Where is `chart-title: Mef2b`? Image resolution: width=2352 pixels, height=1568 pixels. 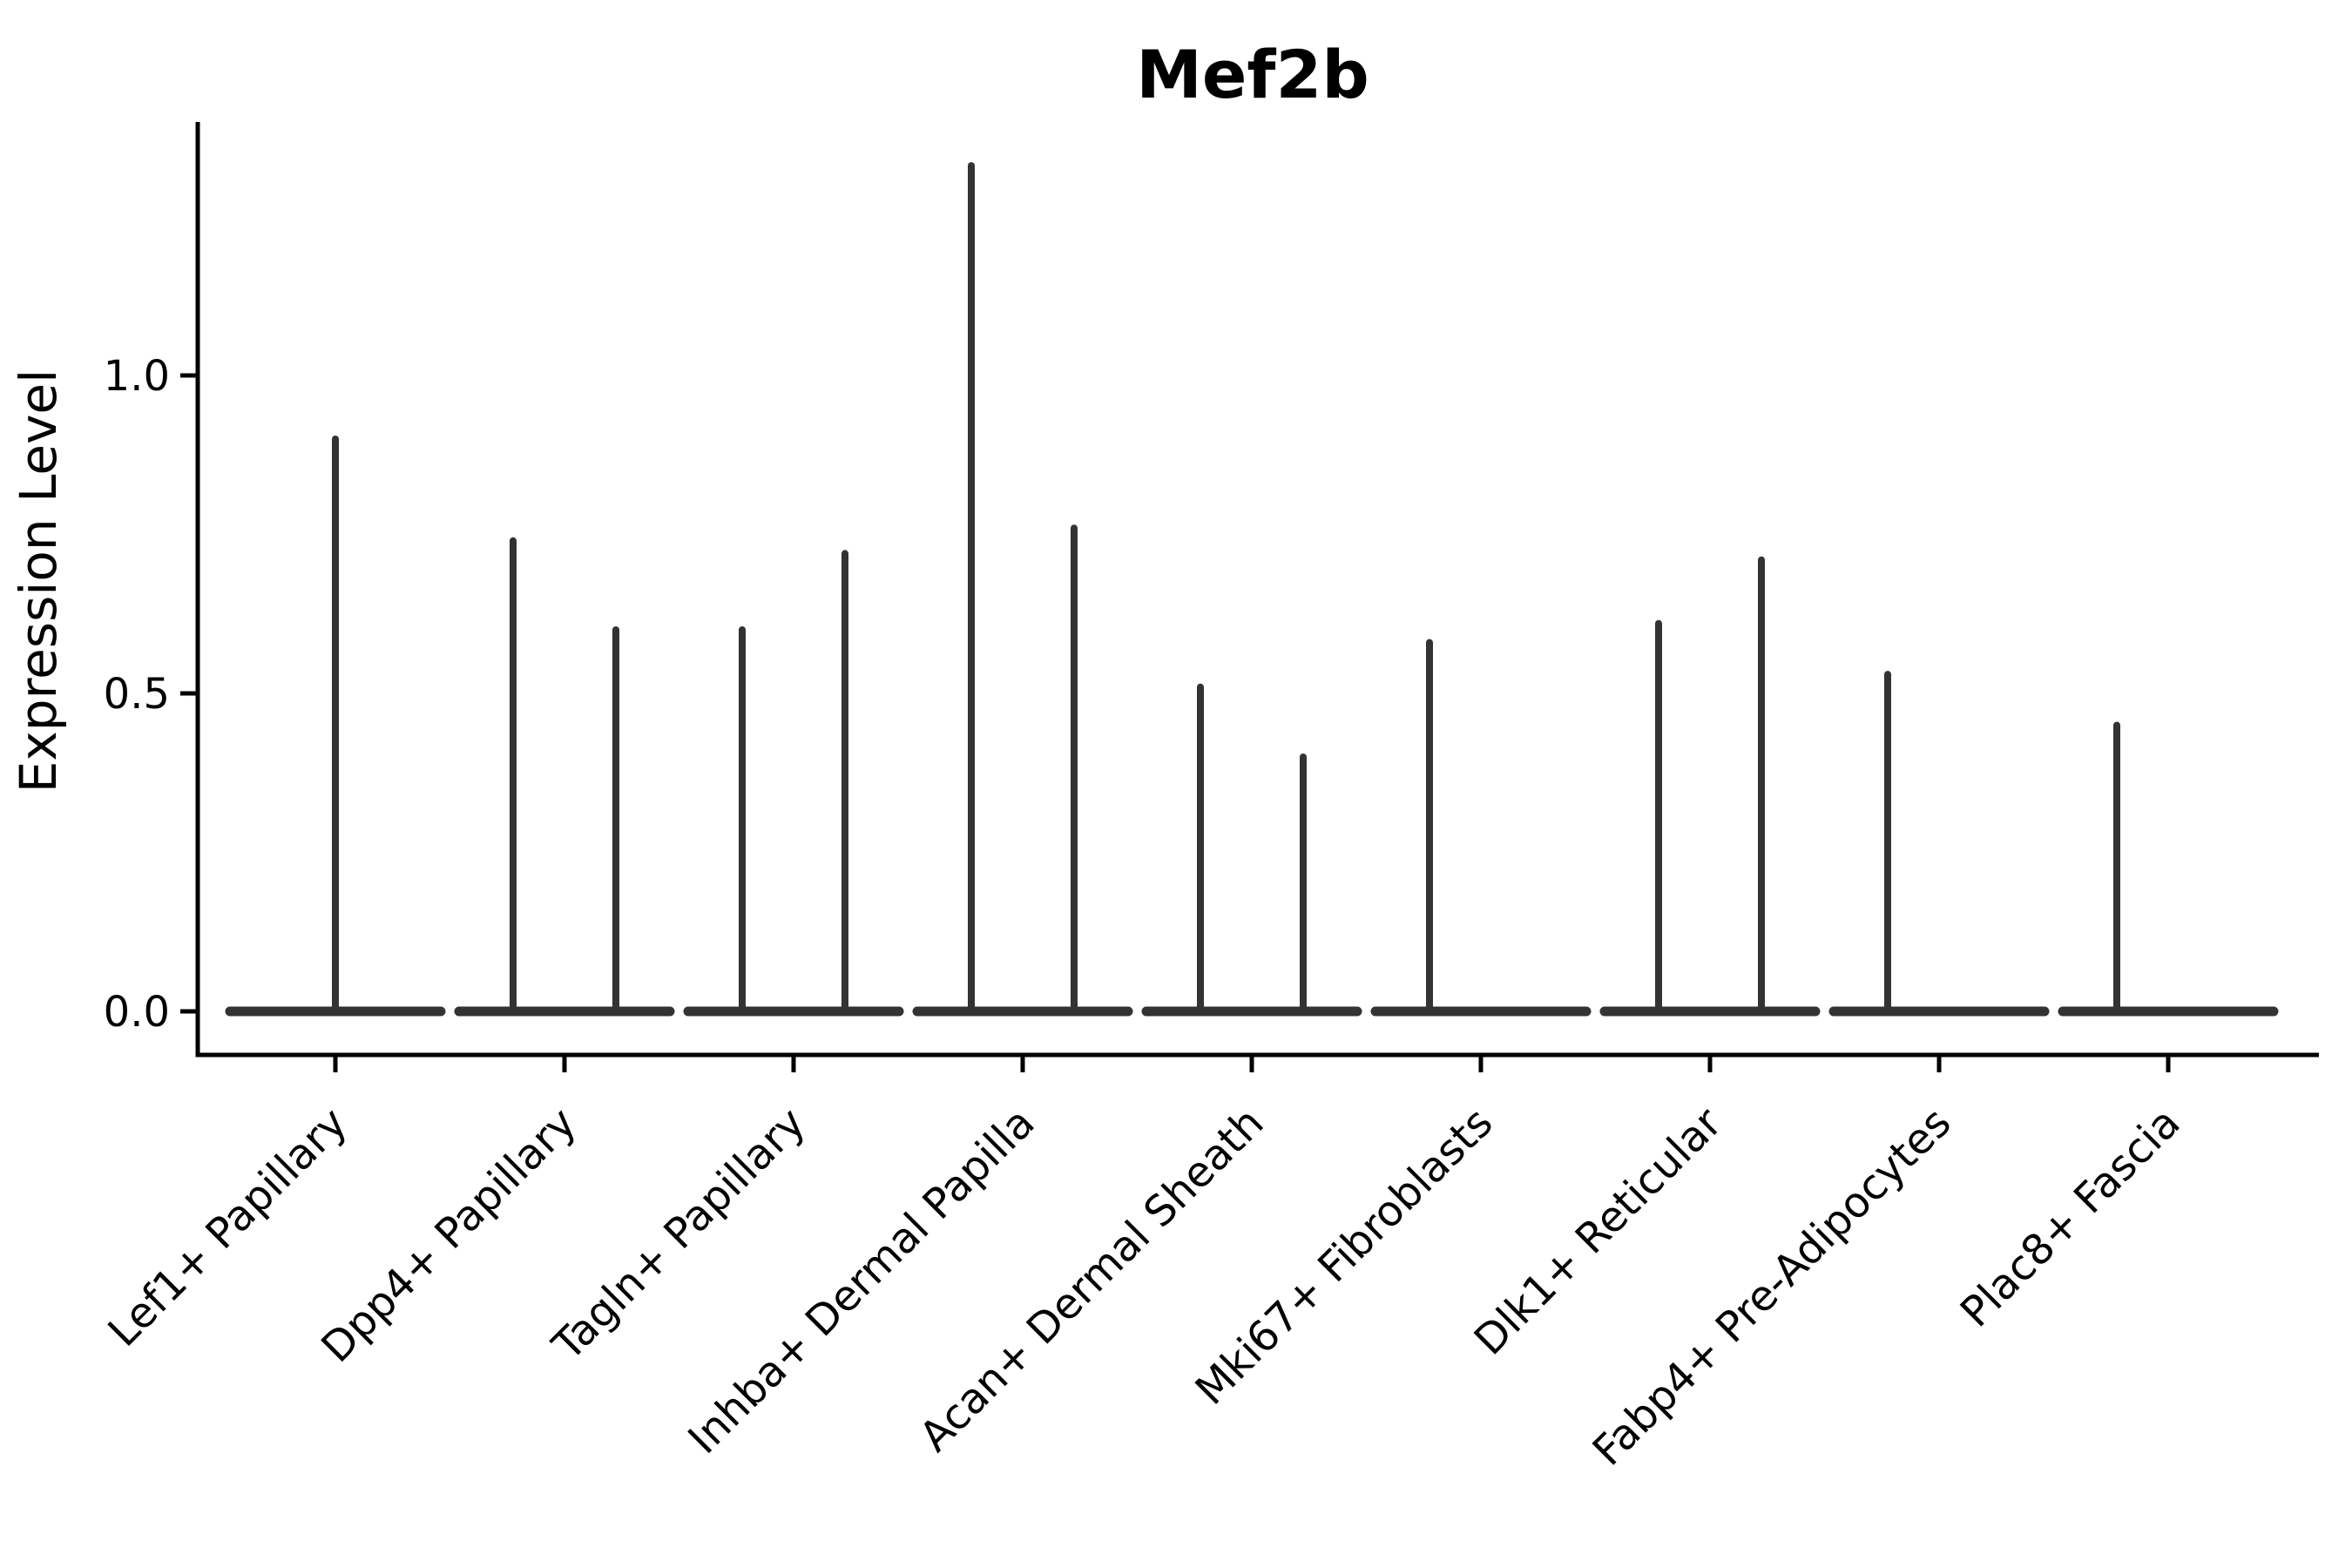
chart-title: Mef2b is located at coordinates (1252, 74).